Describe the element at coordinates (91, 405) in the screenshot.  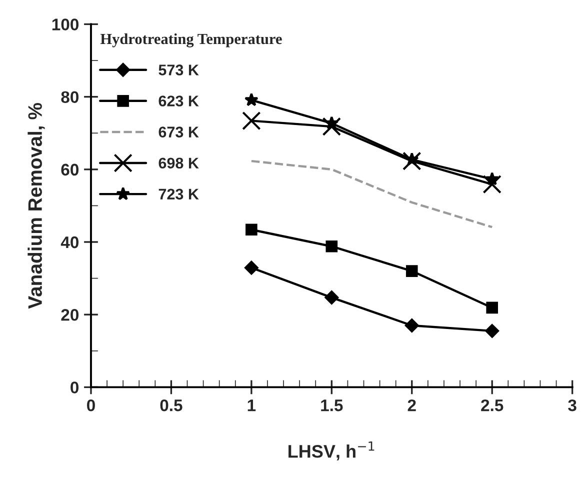
I see `x-tick-label: 0` at that location.